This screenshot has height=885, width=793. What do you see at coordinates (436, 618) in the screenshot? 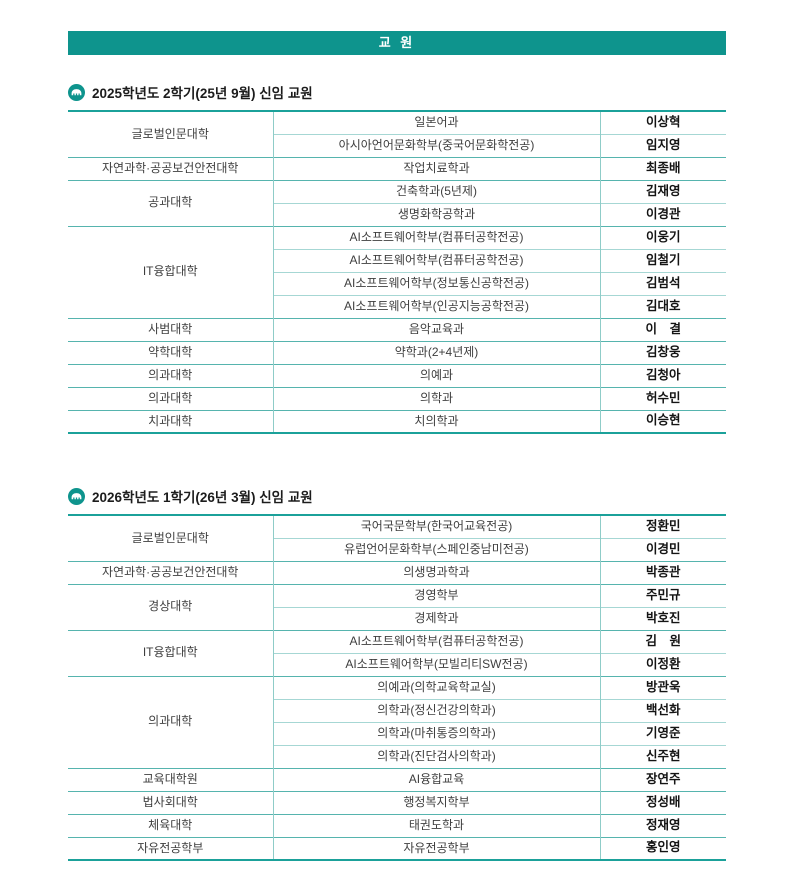
I see `department-cell: 경제학과` at bounding box center [436, 618].